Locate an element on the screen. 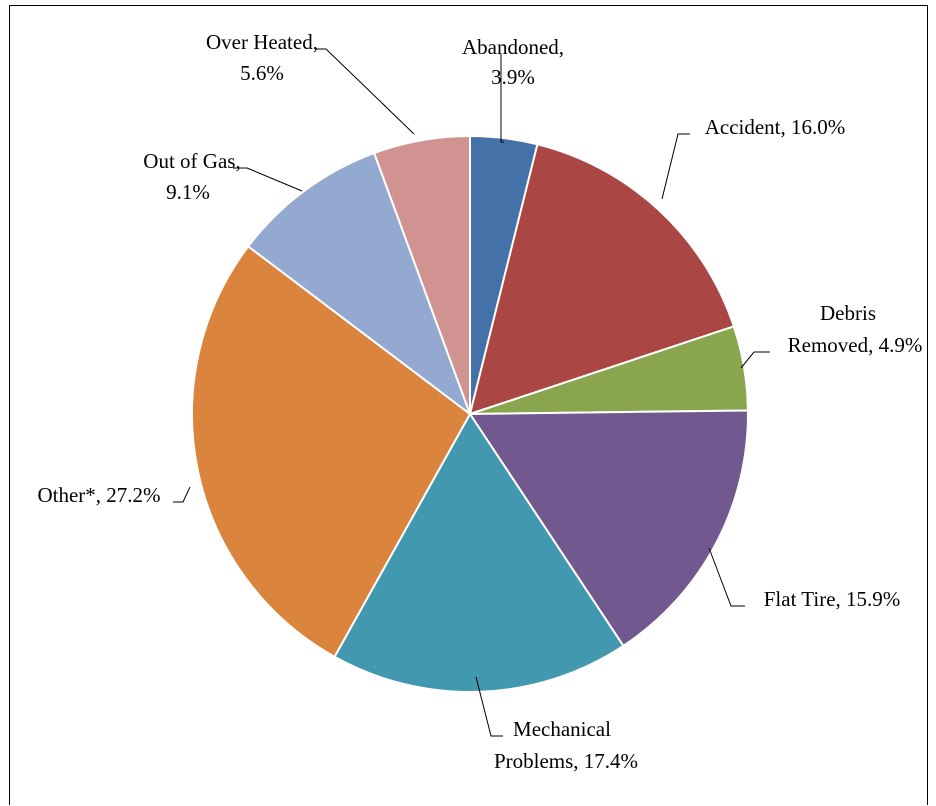 Image resolution: width=936 pixels, height=806 pixels. data-label-line: Flat Tire, 15.9% is located at coordinates (832, 599).